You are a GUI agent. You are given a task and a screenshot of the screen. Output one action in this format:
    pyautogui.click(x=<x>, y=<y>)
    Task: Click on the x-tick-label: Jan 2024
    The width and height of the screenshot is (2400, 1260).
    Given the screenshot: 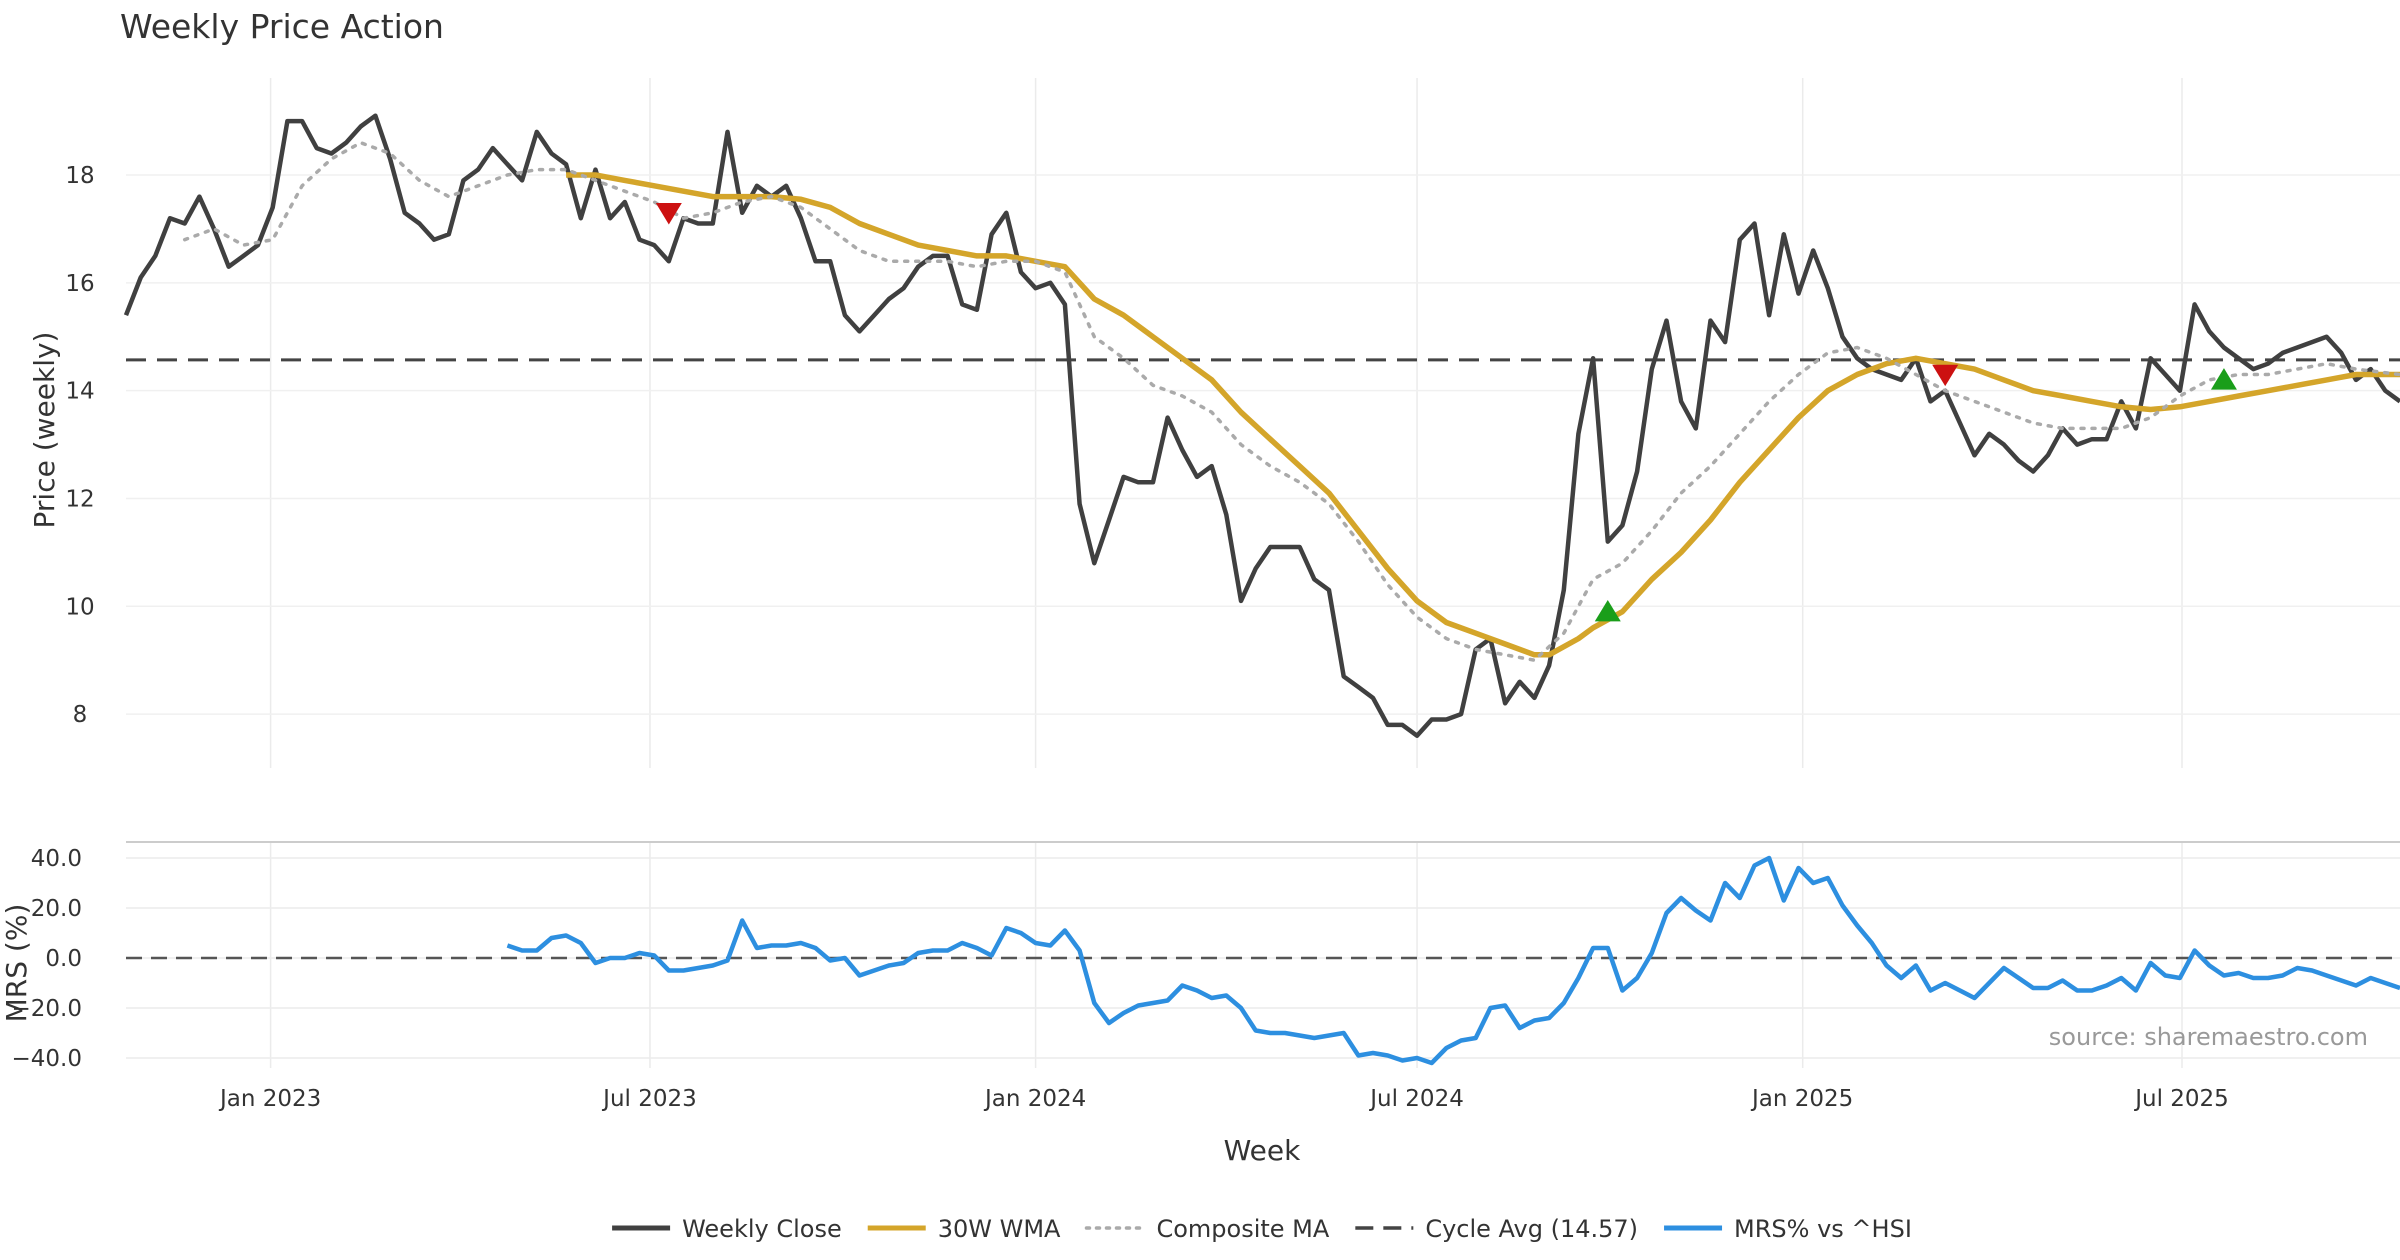 What is the action you would take?
    pyautogui.click(x=1034, y=1099)
    